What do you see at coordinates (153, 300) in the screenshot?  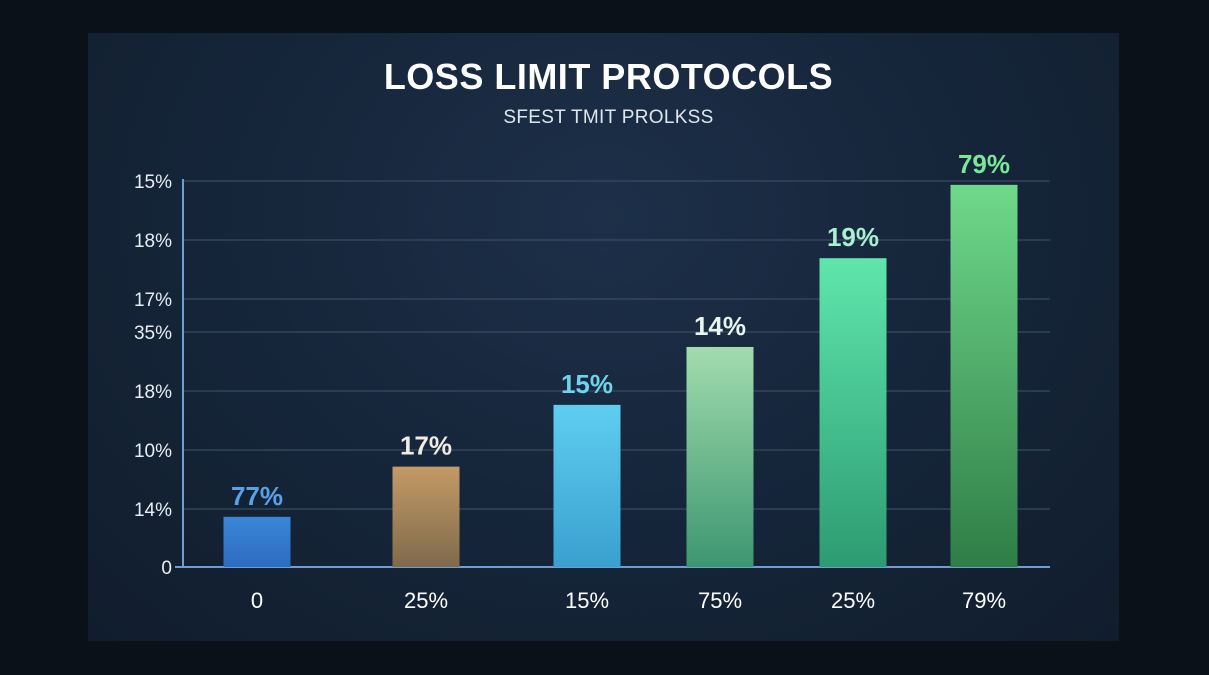 I see `y-tick-label: 17%` at bounding box center [153, 300].